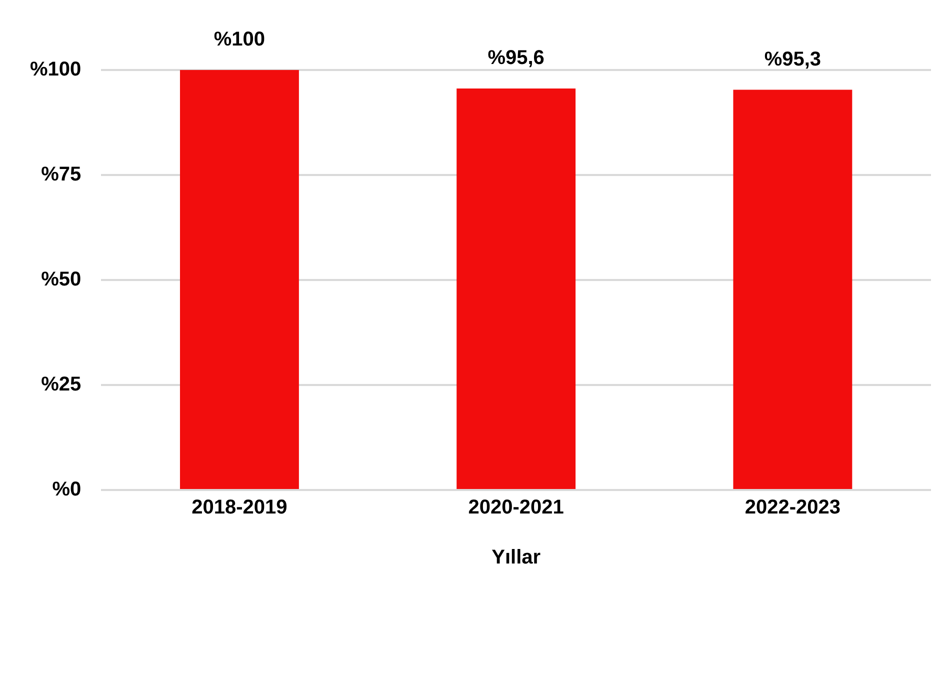  I want to click on x-axis-title: Yıllar, so click(516, 557).